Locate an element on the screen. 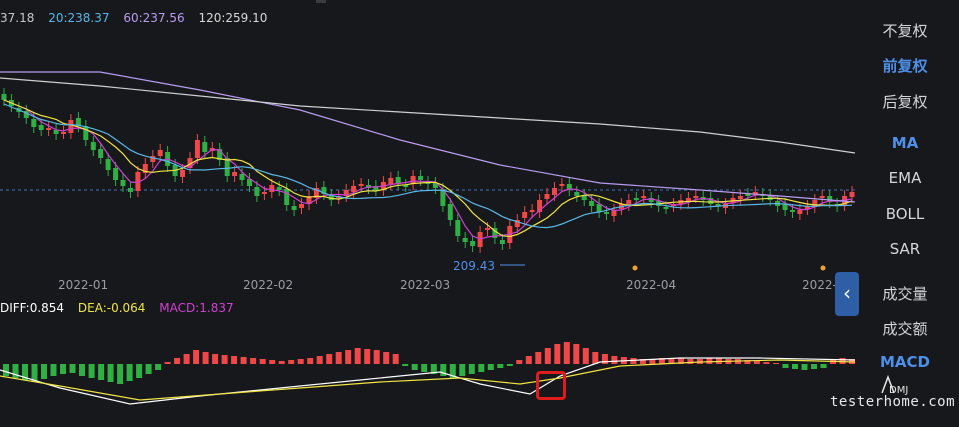  option-turnover: 成交额 is located at coordinates (905, 329).